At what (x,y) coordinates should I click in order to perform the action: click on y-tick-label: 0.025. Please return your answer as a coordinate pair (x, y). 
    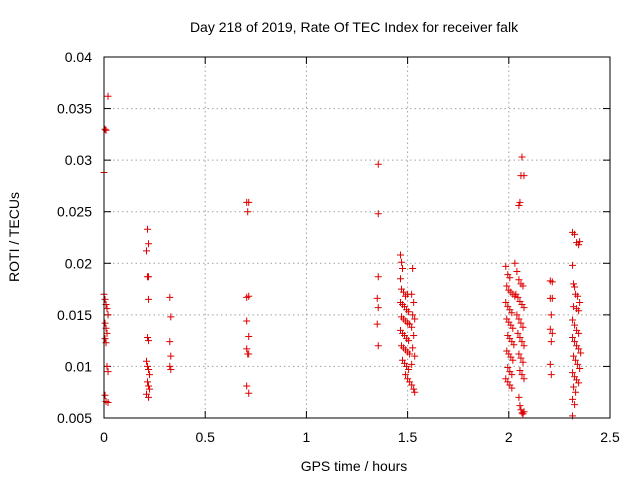
    Looking at the image, I should click on (74, 212).